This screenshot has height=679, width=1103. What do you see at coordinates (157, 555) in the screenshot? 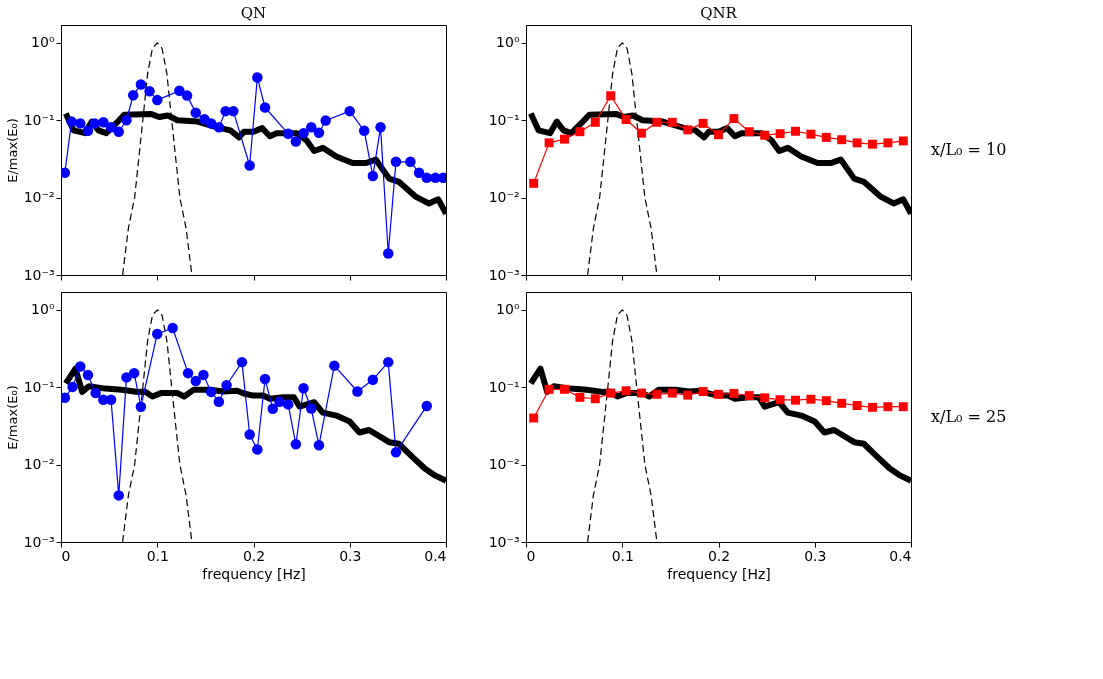
I see `x-tick-label: 0.1` at bounding box center [157, 555].